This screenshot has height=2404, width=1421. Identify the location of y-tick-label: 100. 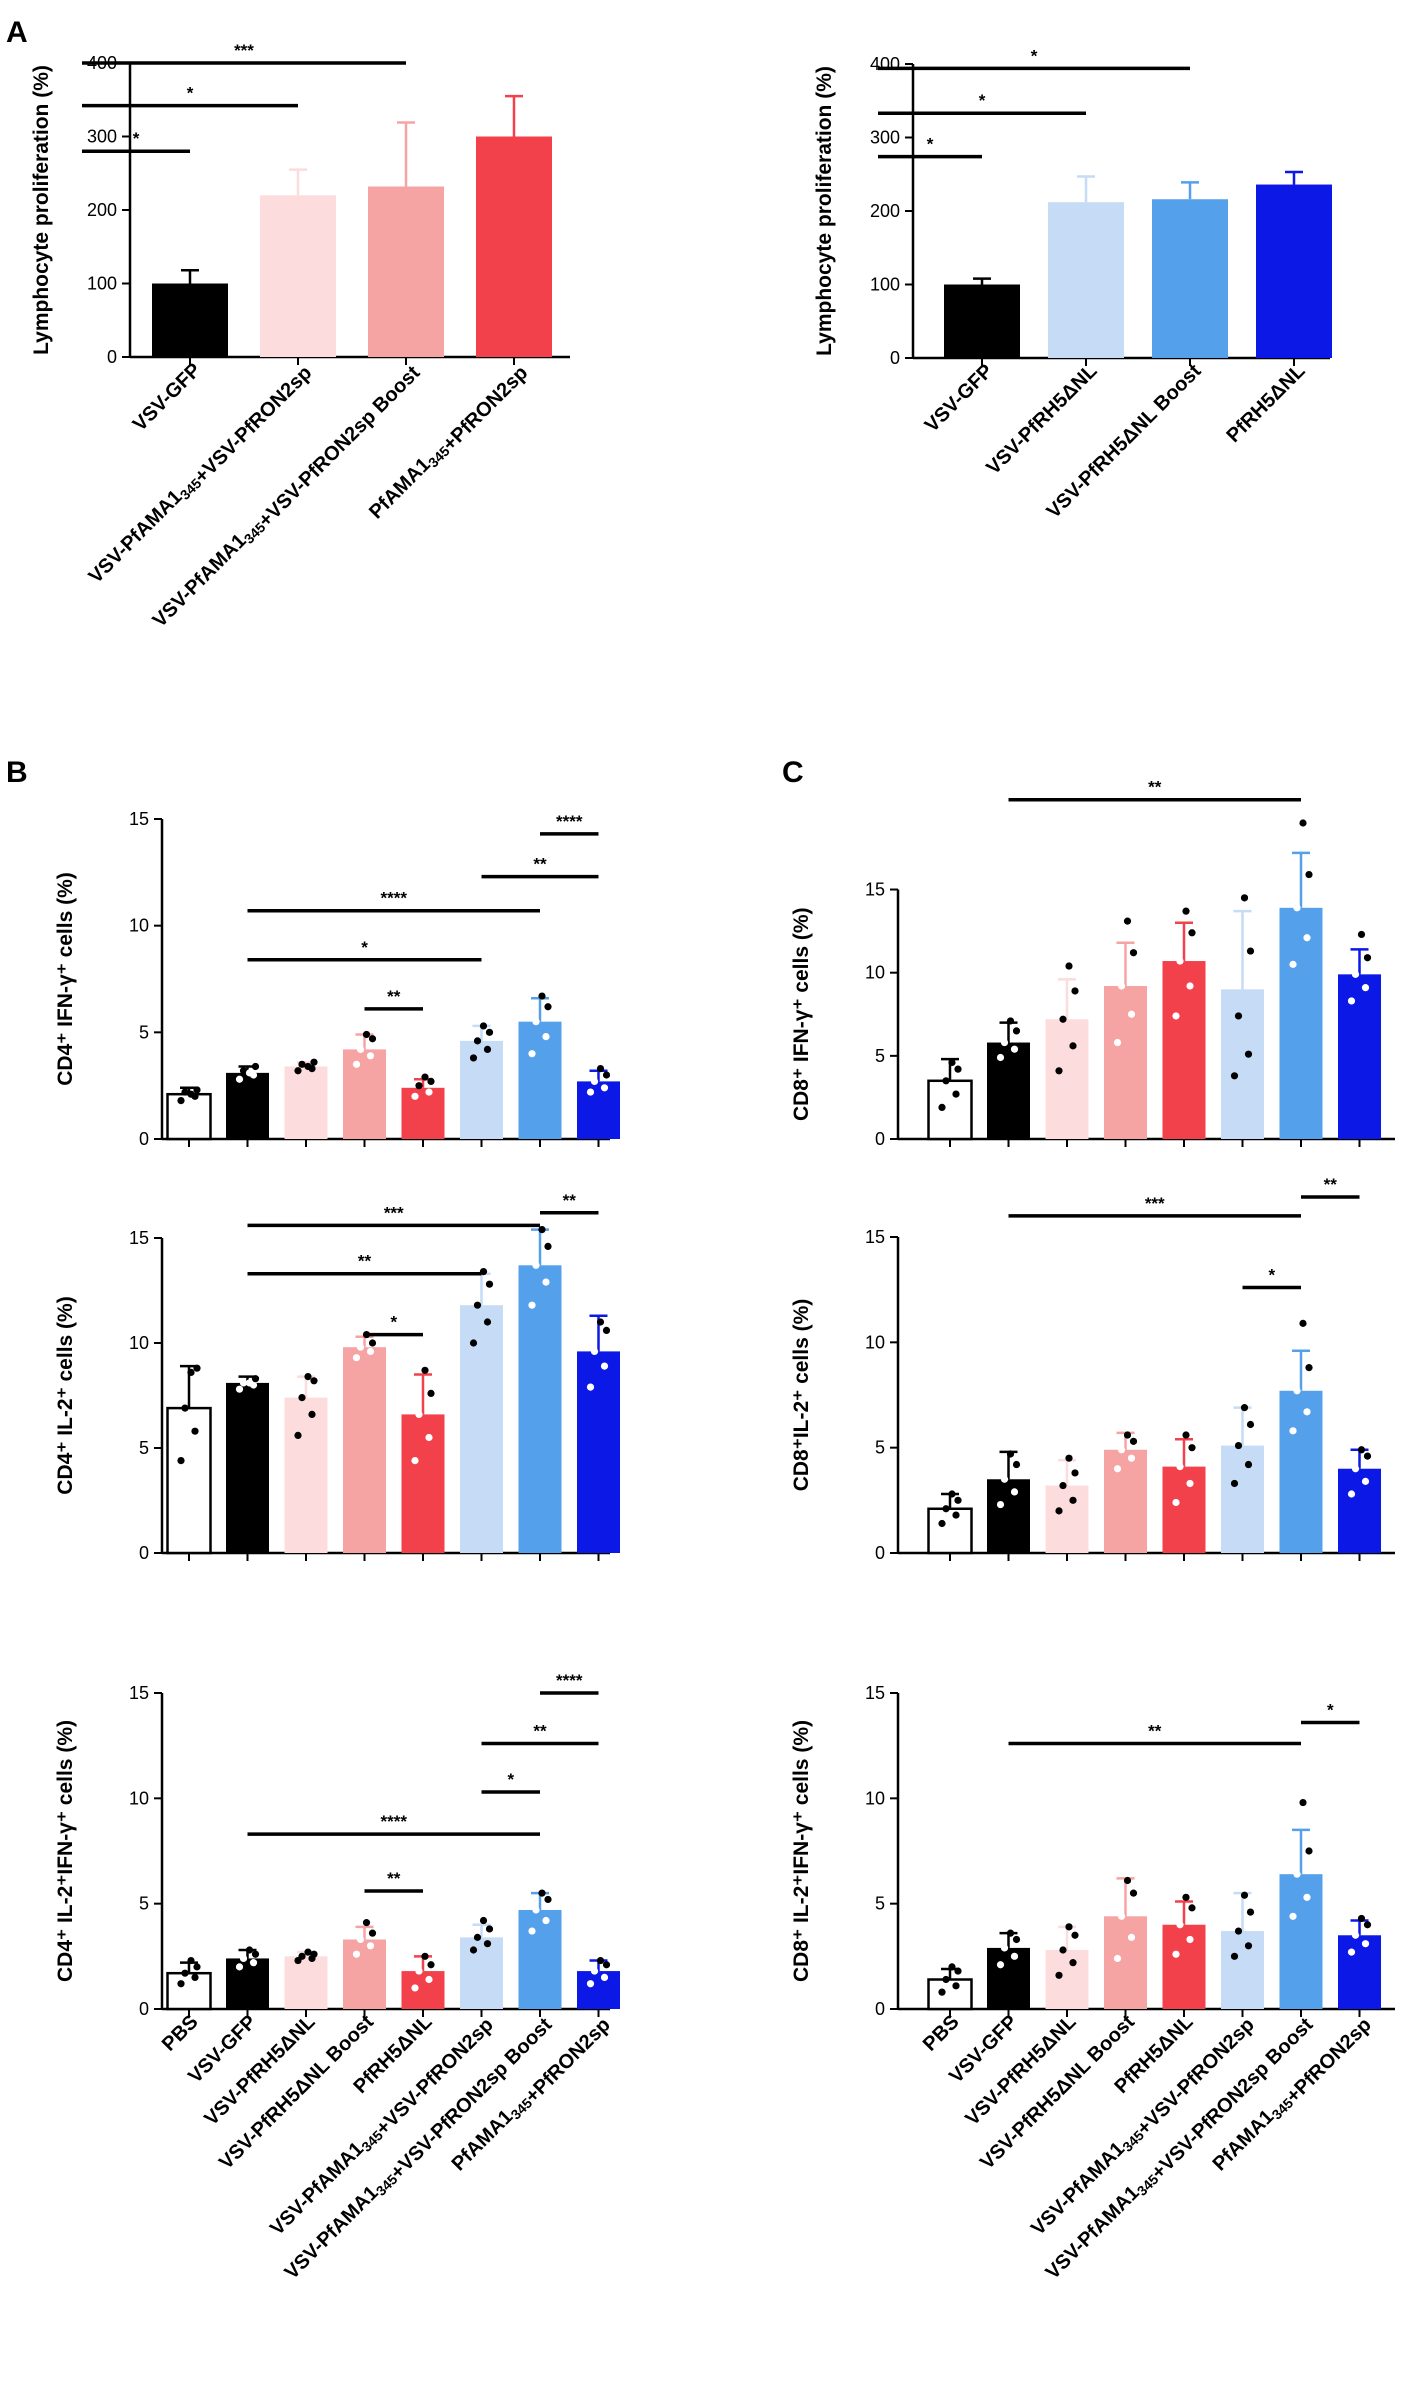
(102, 284).